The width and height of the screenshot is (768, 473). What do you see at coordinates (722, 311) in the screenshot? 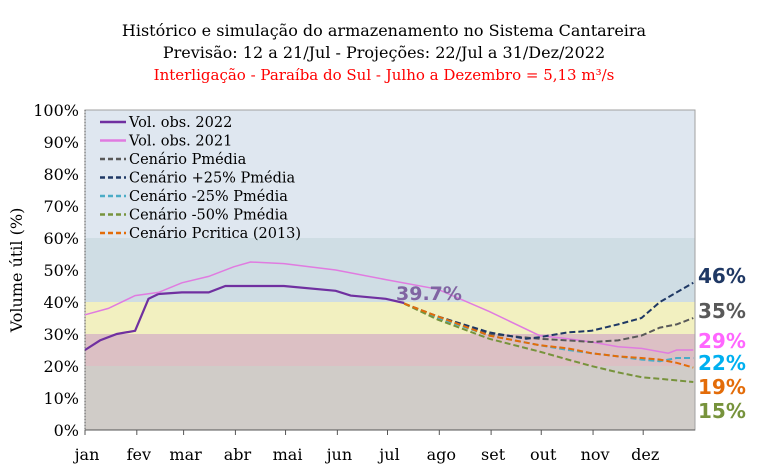
I see `end-label: 35%` at bounding box center [722, 311].